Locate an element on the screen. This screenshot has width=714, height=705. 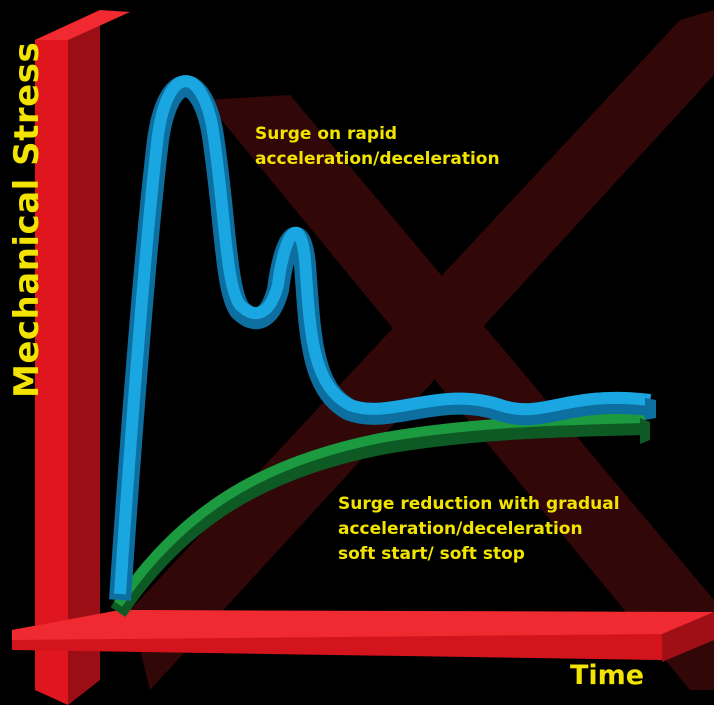
y-axis-label-text: Mechanical Stress is located at coordinates (27, 219).